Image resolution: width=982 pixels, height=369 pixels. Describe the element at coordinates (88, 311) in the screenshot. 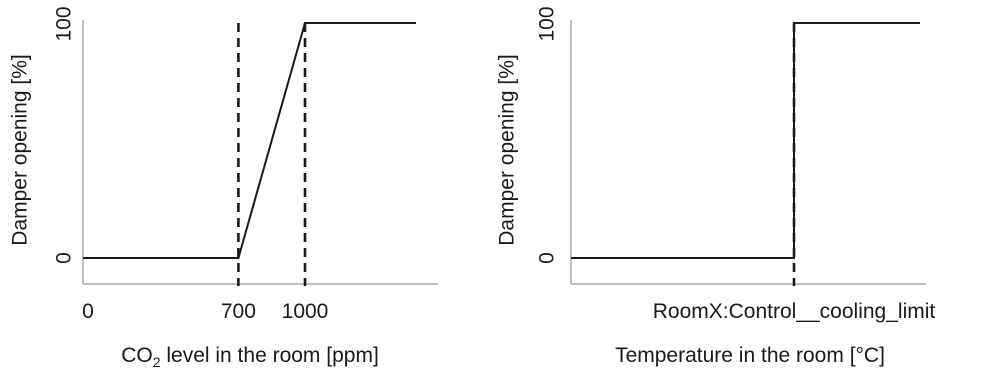

I see `left-xtick-0: 0` at that location.